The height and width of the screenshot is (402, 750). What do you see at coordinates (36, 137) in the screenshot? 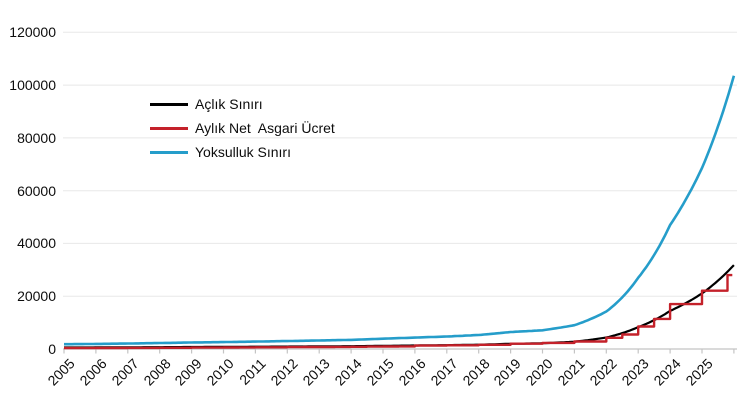
I see `y-tick-label: 80000` at bounding box center [36, 137].